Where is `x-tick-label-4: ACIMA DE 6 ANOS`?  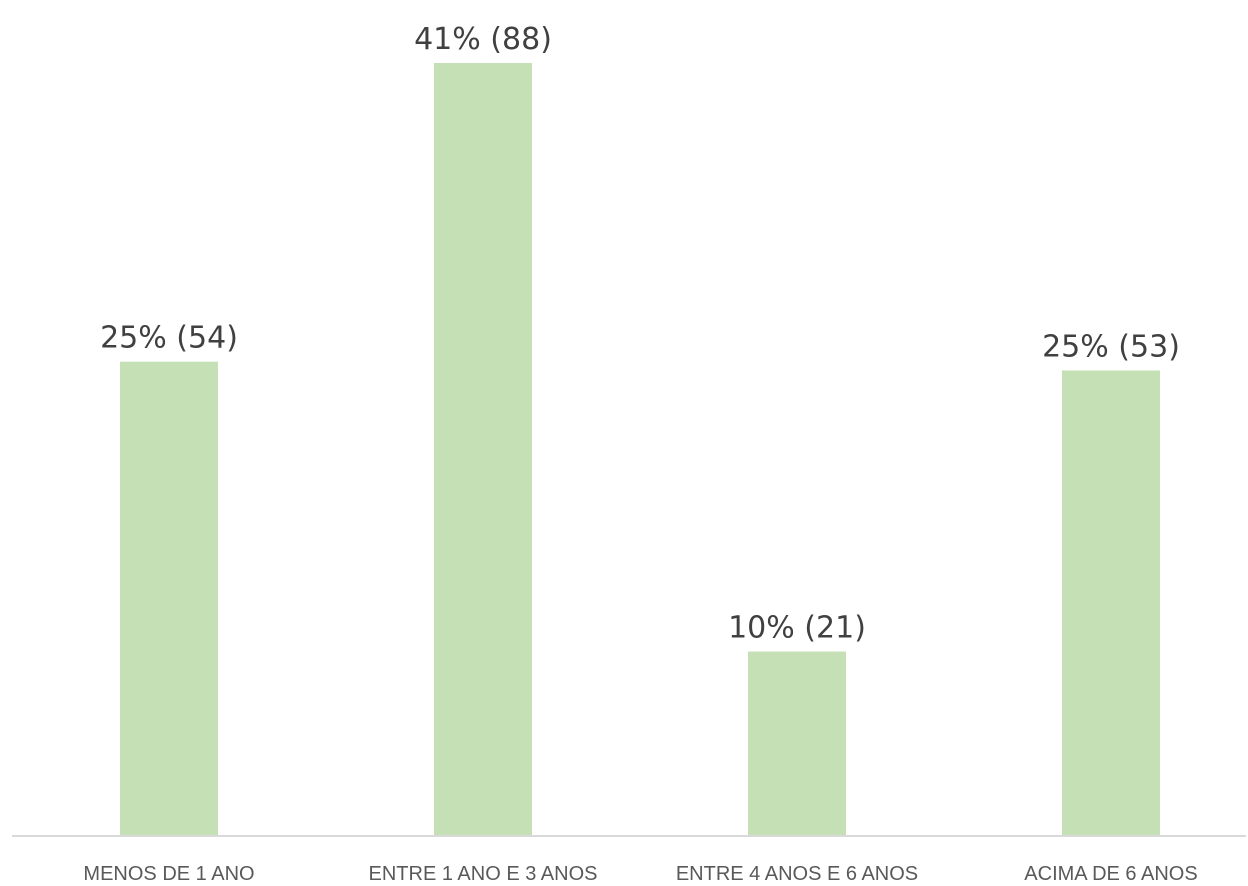
x-tick-label-4: ACIMA DE 6 ANOS is located at coordinates (1110, 874).